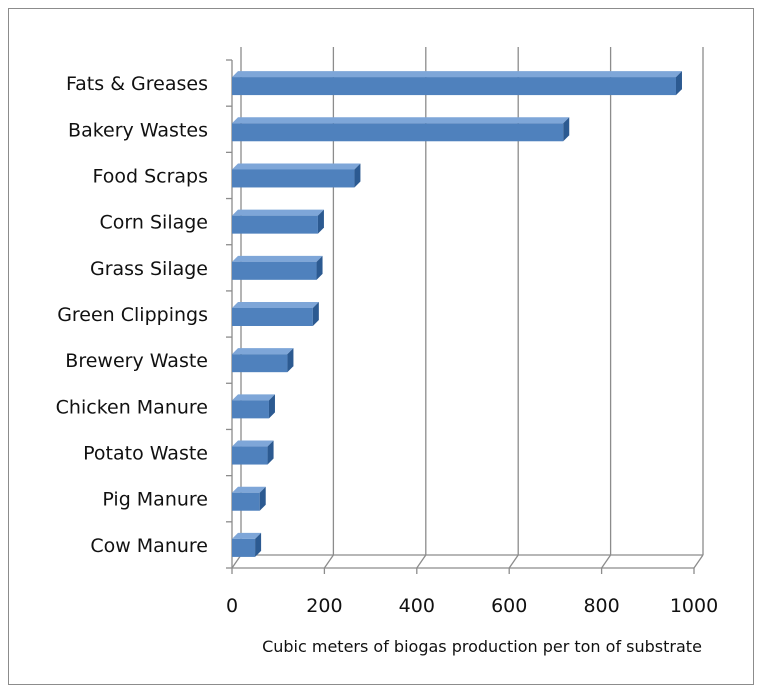 The height and width of the screenshot is (693, 764). I want to click on x-tick-label: 800, so click(601, 606).